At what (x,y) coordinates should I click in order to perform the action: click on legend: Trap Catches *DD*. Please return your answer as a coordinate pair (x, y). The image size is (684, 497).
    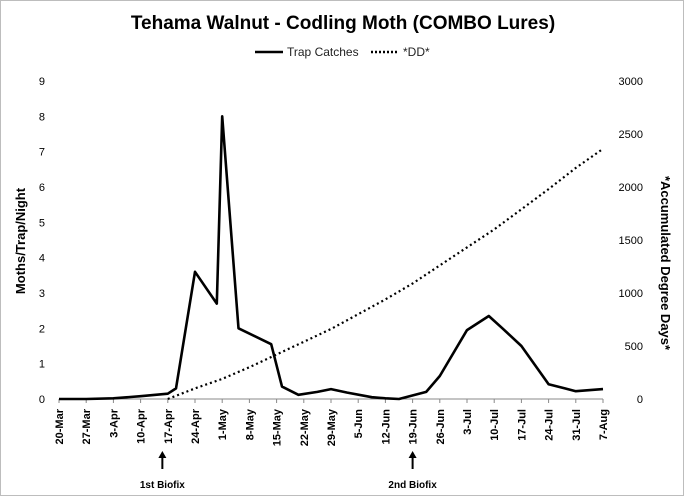
    Looking at the image, I should click on (342, 52).